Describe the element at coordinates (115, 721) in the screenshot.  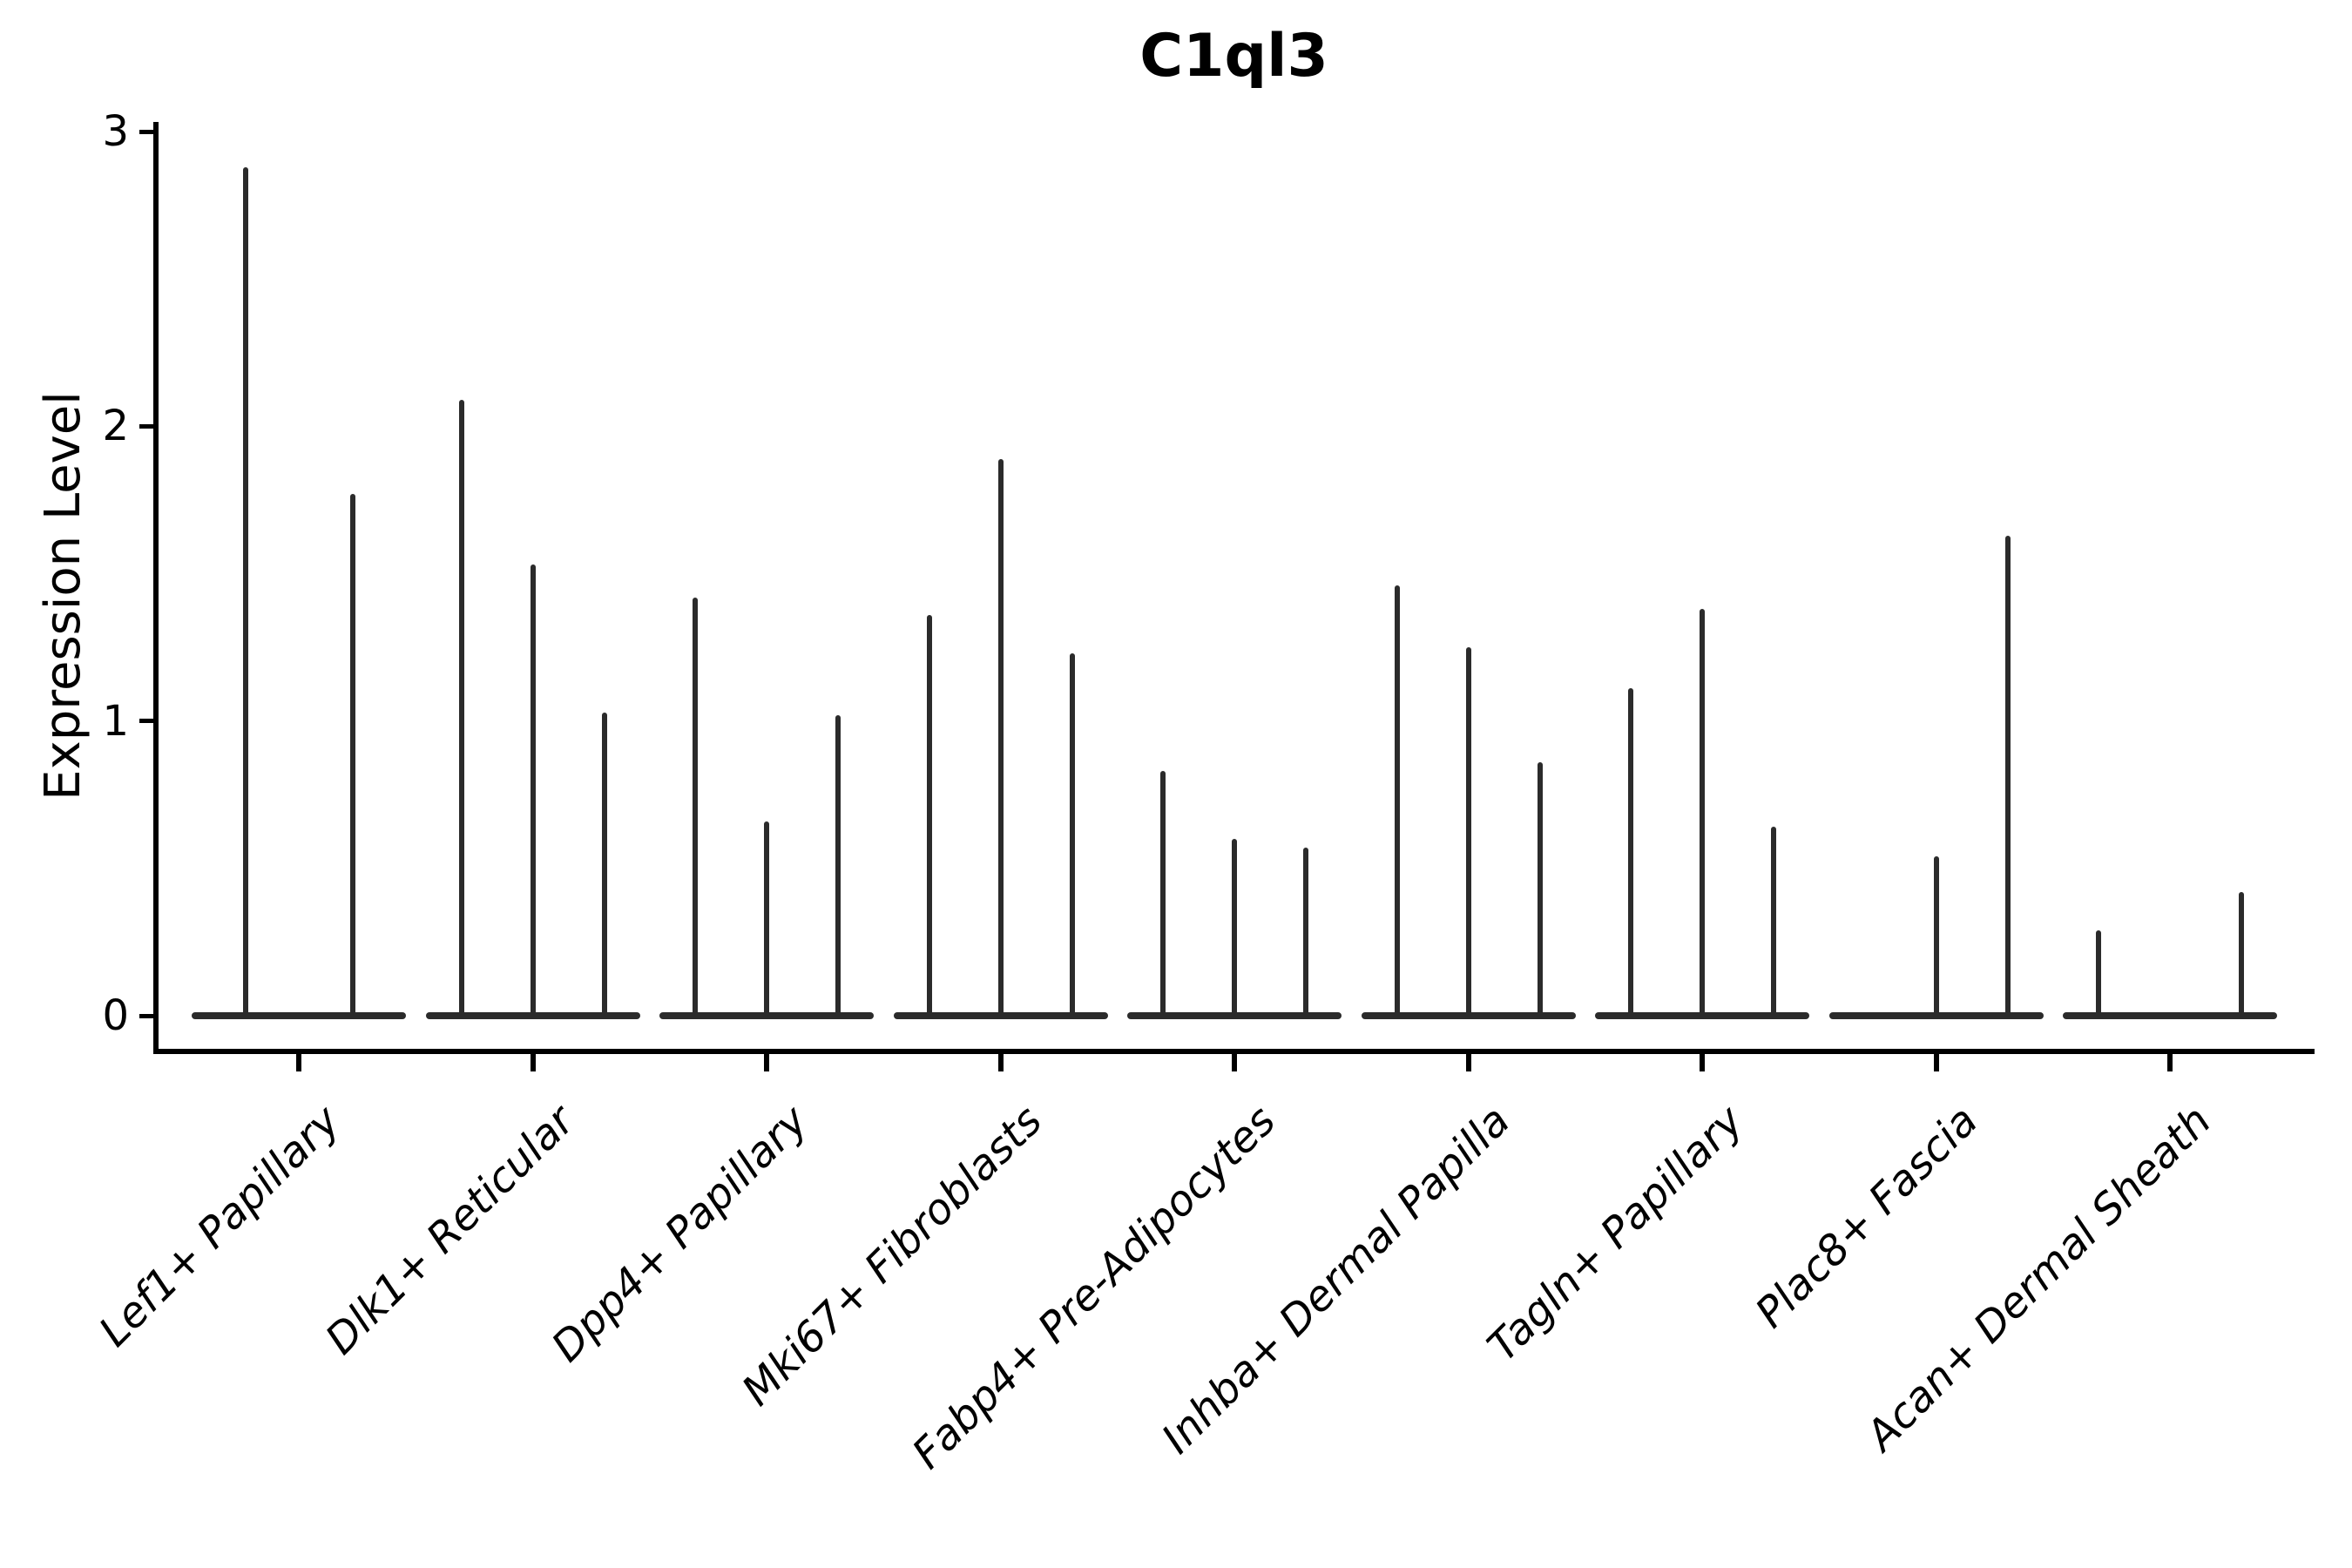
I see `y-tick-label: 1` at that location.